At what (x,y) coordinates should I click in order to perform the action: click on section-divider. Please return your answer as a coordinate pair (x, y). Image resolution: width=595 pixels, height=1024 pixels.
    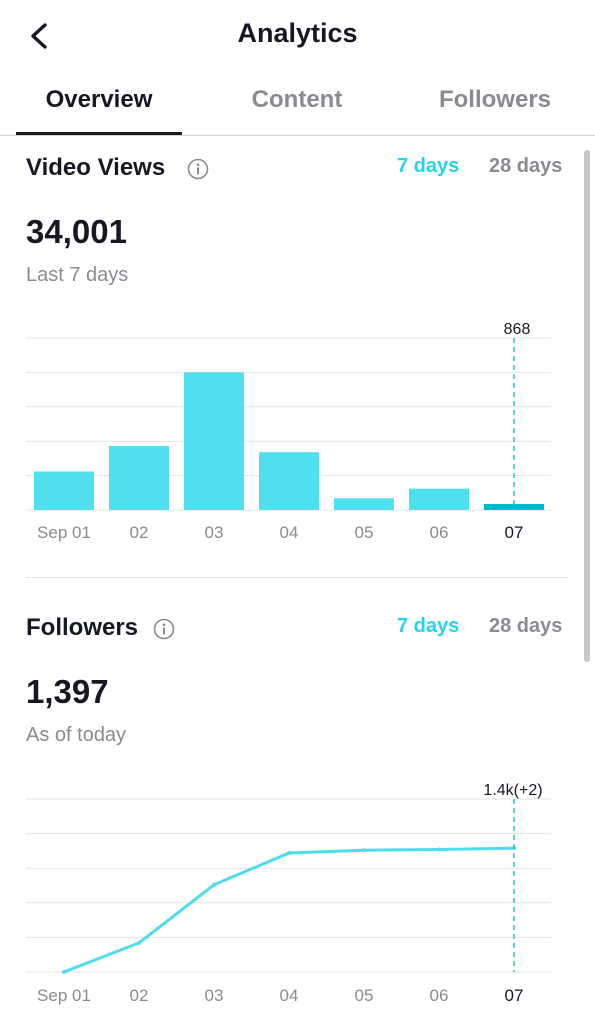
    Looking at the image, I should click on (297, 577).